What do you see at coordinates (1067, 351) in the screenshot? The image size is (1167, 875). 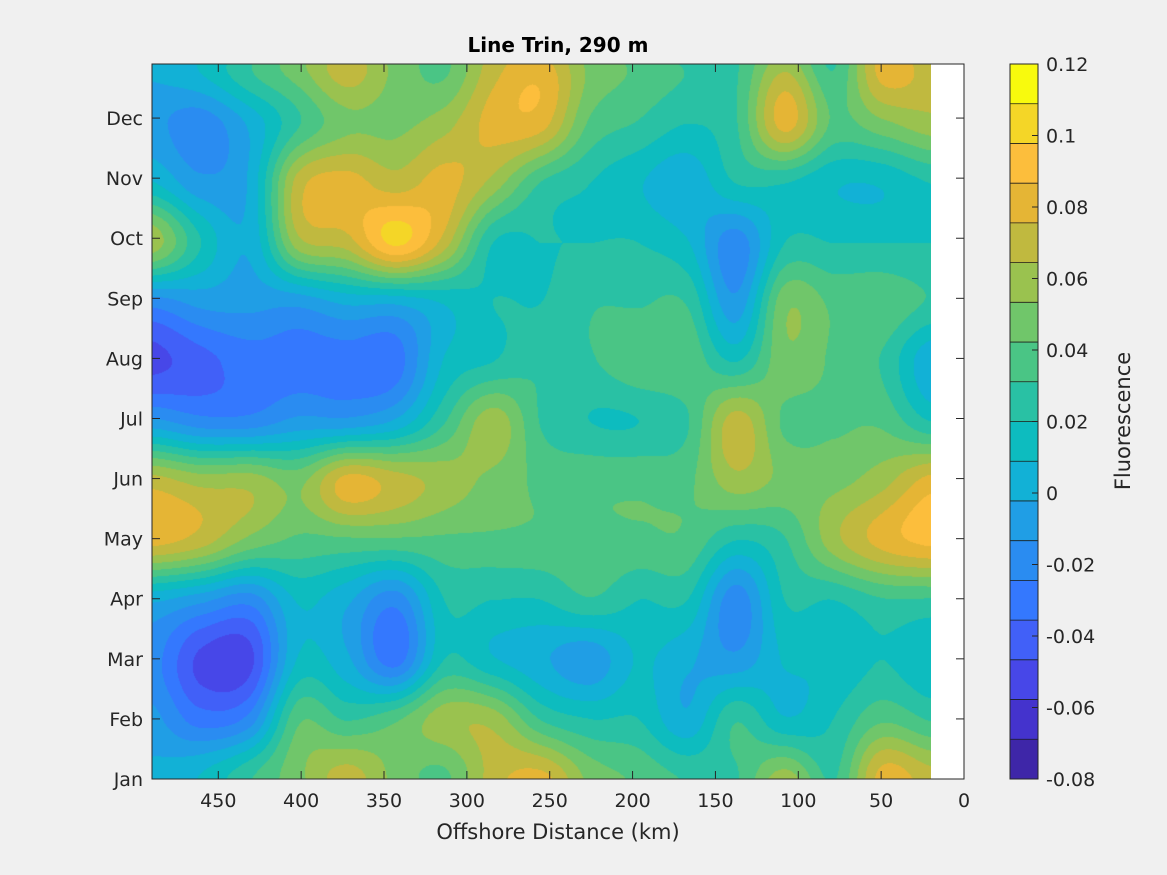 I see `colorbar-tick-label: 0.04` at bounding box center [1067, 351].